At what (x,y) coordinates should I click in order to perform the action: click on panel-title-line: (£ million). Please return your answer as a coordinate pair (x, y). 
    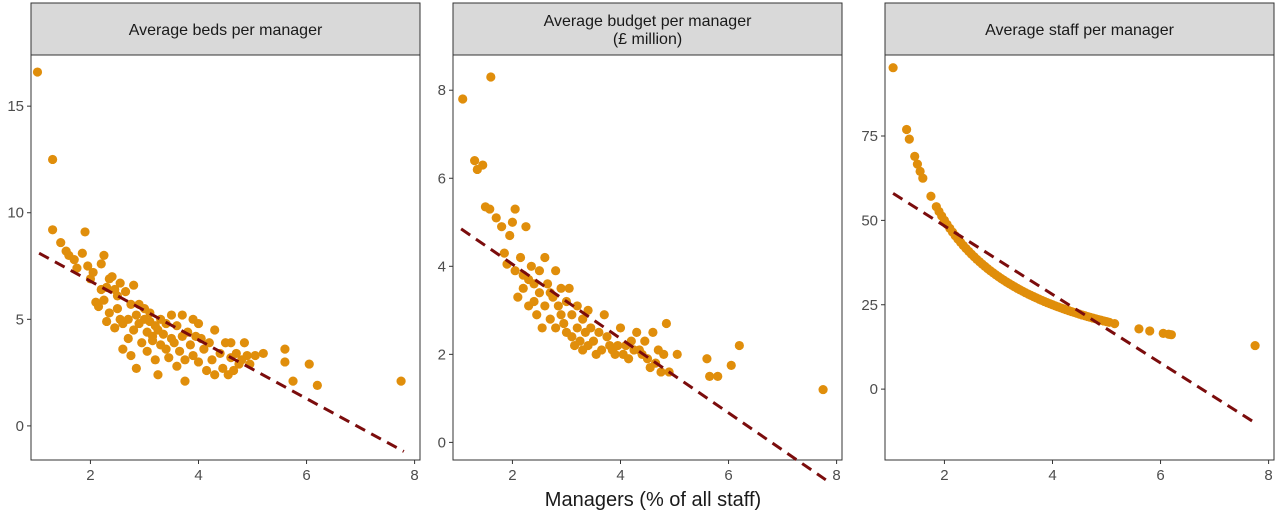
    Looking at the image, I should click on (647, 39).